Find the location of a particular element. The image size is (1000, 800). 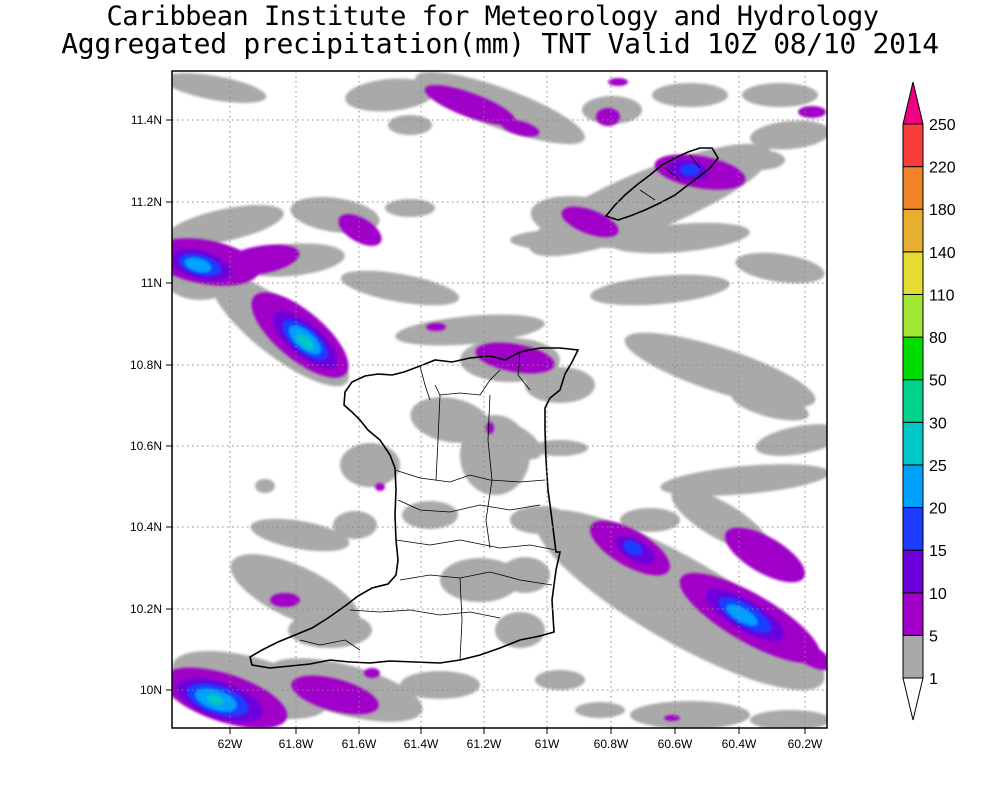

lon-label: 61.2W is located at coordinates (484, 744).